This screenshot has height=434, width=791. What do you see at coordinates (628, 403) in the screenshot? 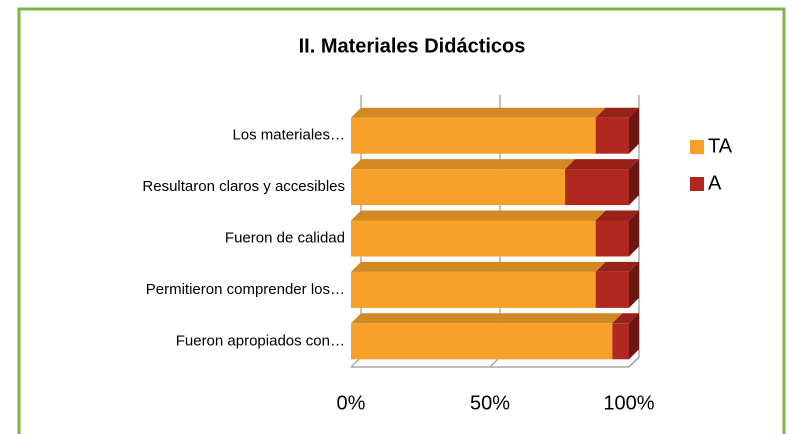
I see `x-tick-label: 100%` at bounding box center [628, 403].